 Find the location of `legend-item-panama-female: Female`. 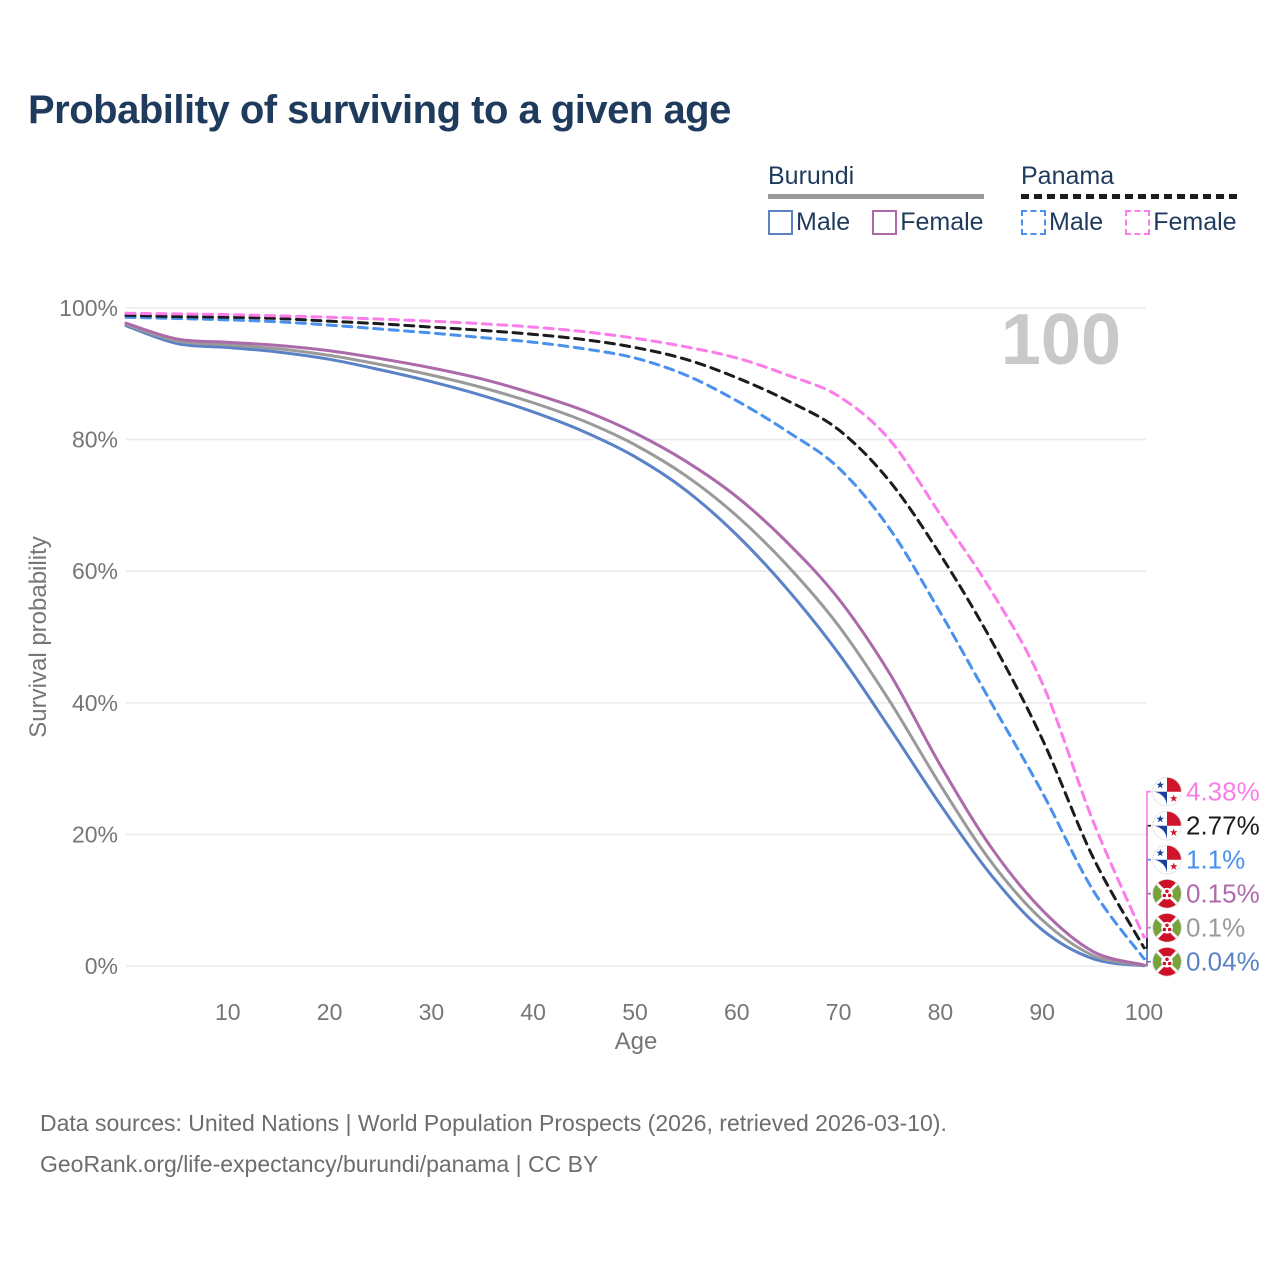

legend-item-panama-female: Female is located at coordinates (1181, 222).